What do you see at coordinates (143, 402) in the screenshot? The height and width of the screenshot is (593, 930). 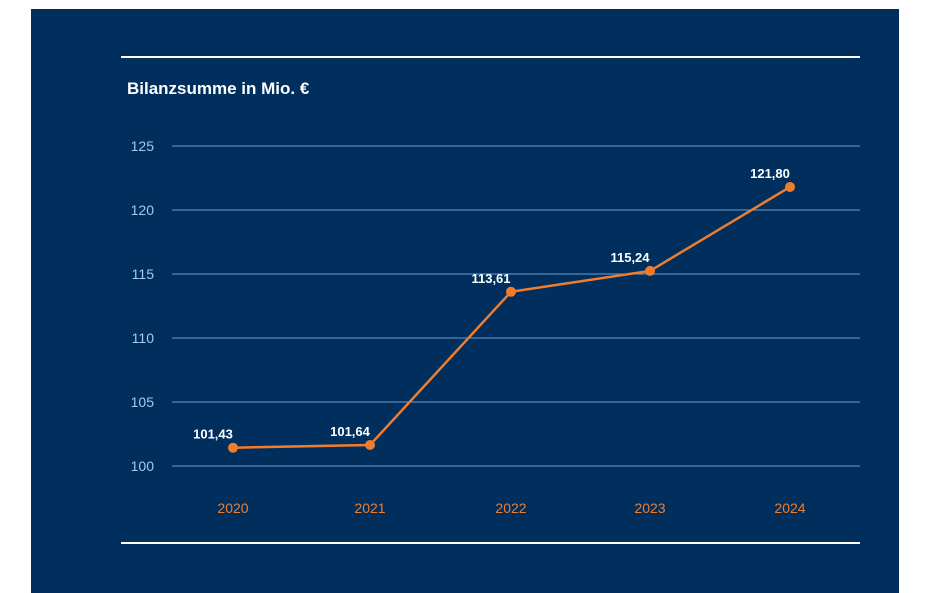 I see `y-tick-label: 105` at bounding box center [143, 402].